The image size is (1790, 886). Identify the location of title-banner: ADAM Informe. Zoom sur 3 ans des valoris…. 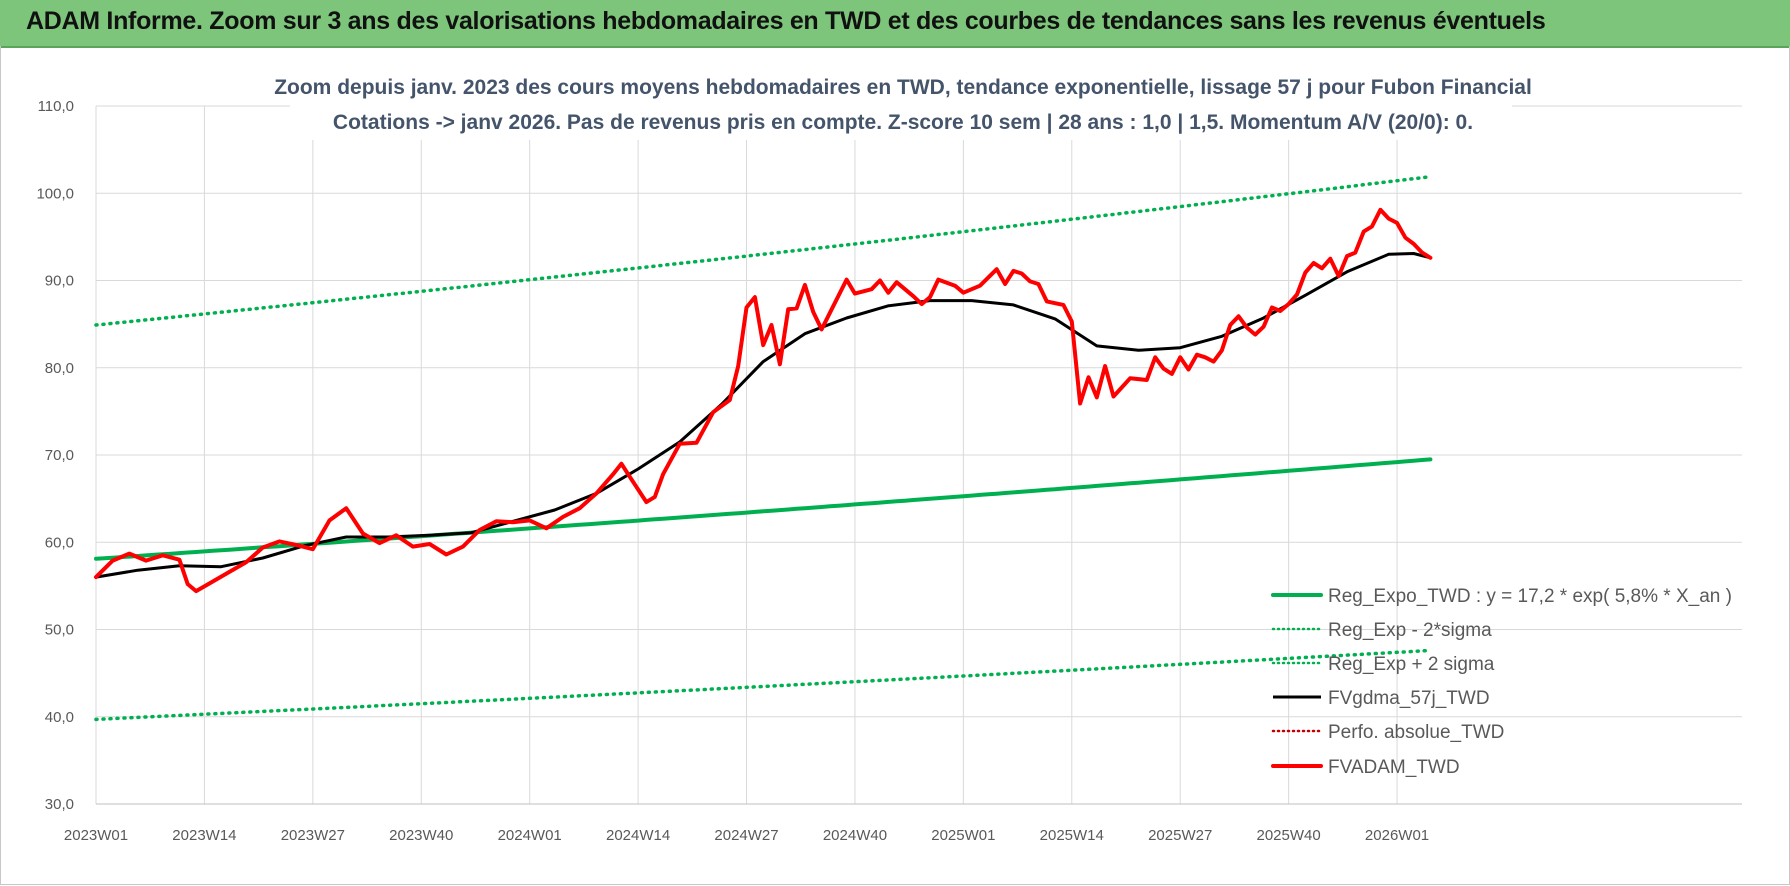
(895, 24).